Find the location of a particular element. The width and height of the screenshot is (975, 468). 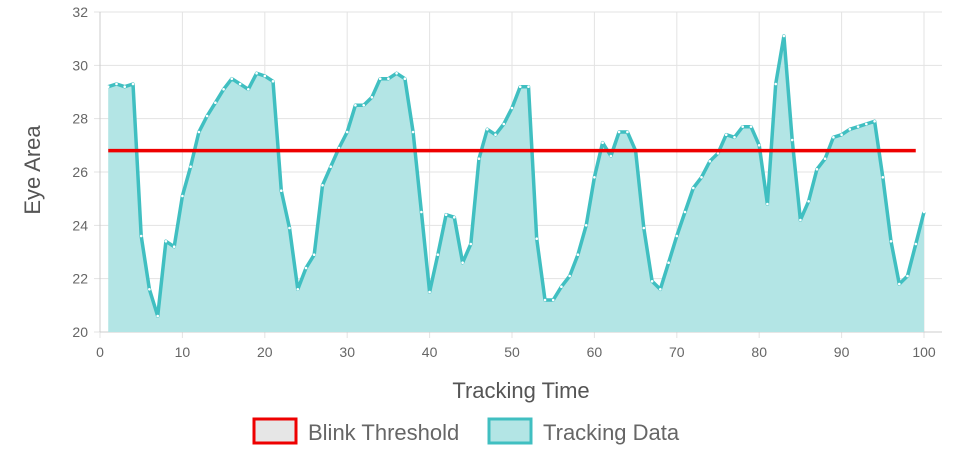

legend-label-blink-threshold: Blink Threshold is located at coordinates (383, 432).